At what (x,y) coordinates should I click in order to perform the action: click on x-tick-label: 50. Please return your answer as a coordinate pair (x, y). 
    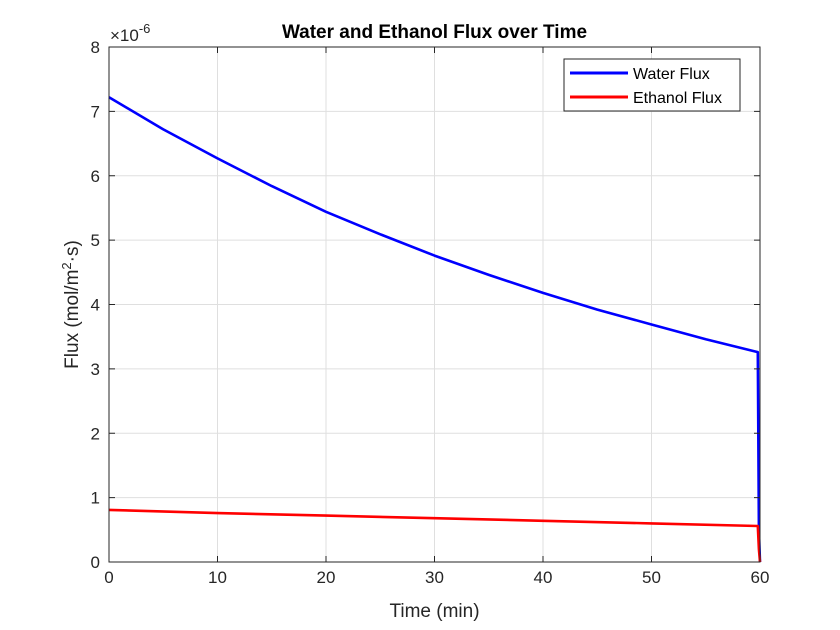
    Looking at the image, I should click on (651, 577).